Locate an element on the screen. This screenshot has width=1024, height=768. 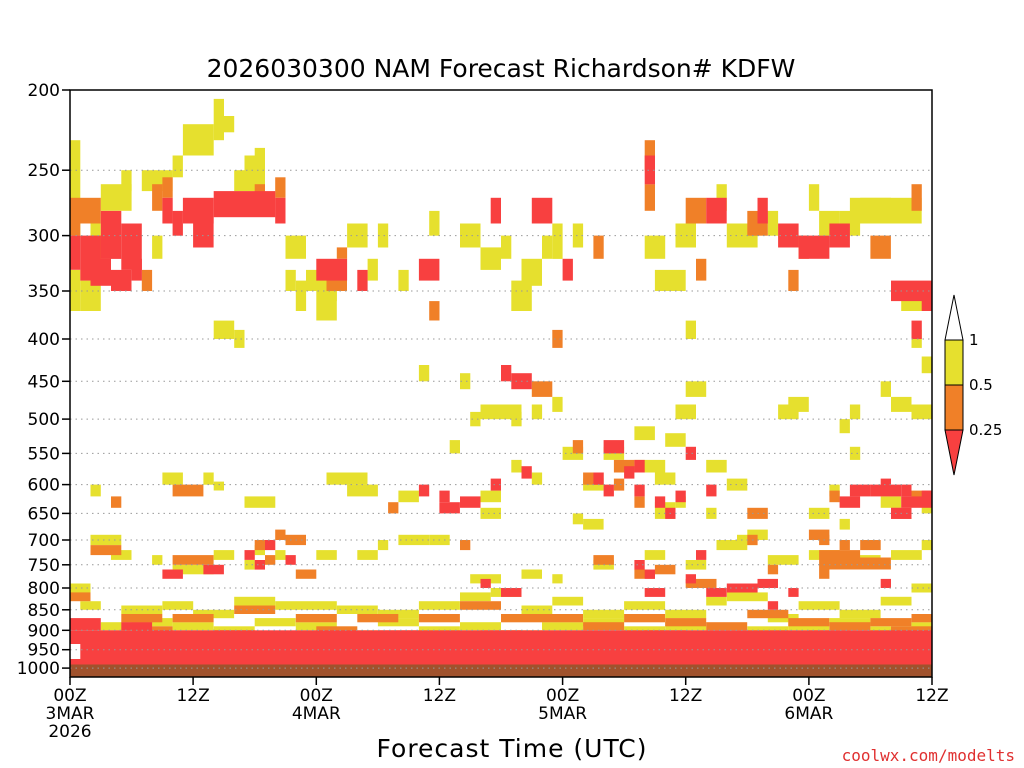
x-tick-label: 6MAR is located at coordinates (808, 714).